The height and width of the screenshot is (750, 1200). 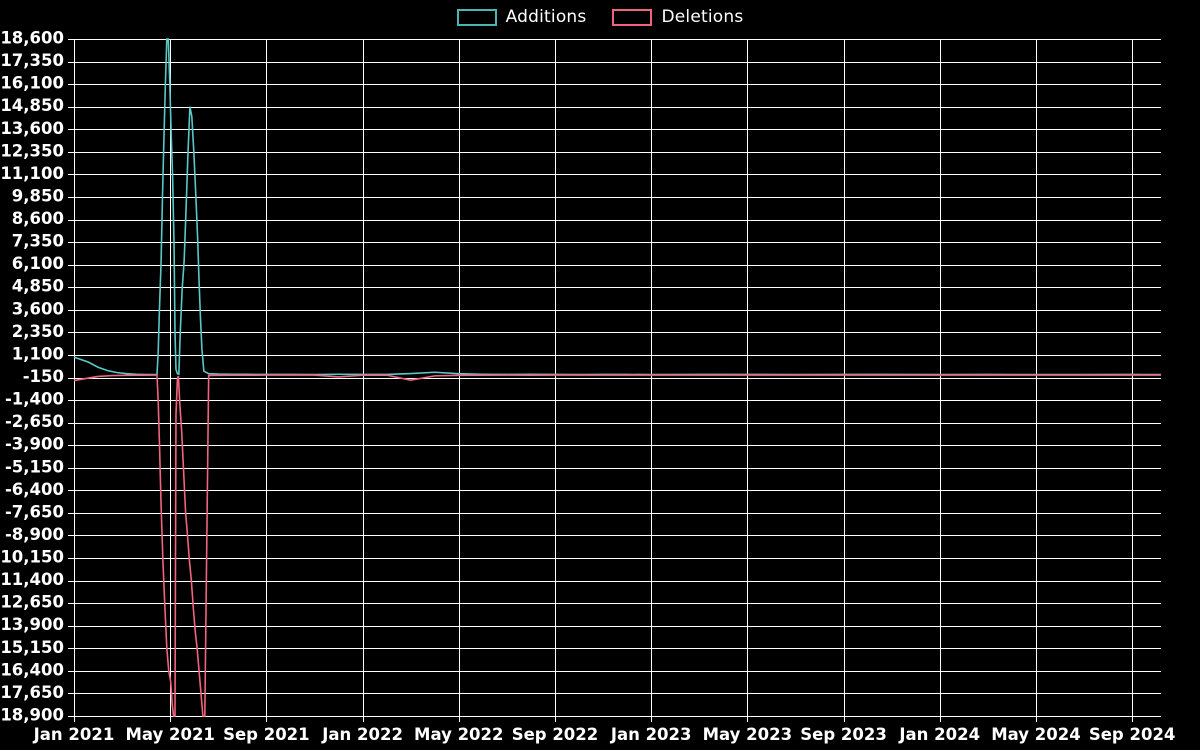 What do you see at coordinates (747, 734) in the screenshot?
I see `x-tick-label: May 2023` at bounding box center [747, 734].